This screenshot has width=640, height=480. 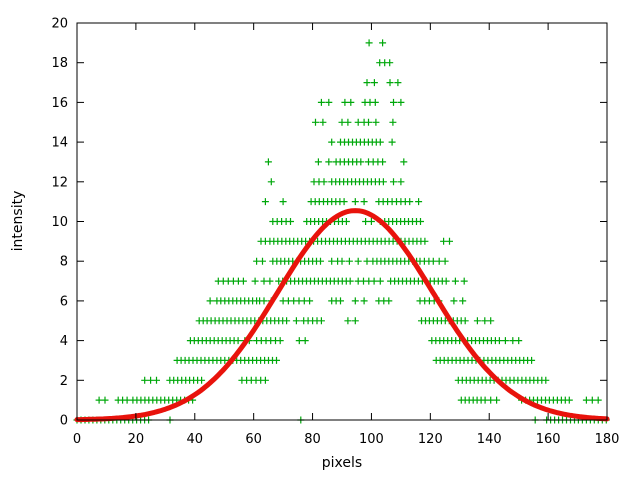 I want to click on x-tick-label: 80, so click(x=312, y=439).